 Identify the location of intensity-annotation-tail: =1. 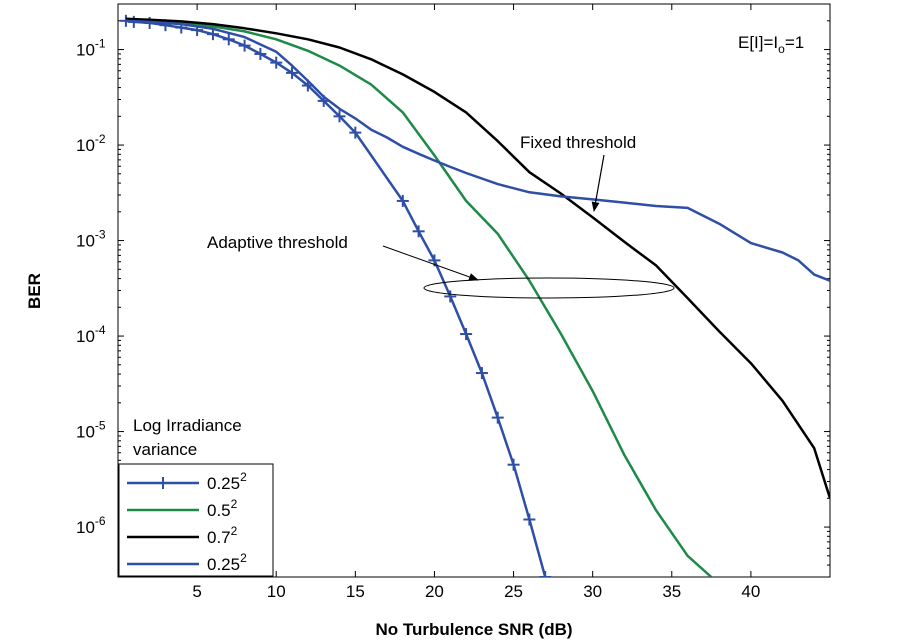
(794, 42).